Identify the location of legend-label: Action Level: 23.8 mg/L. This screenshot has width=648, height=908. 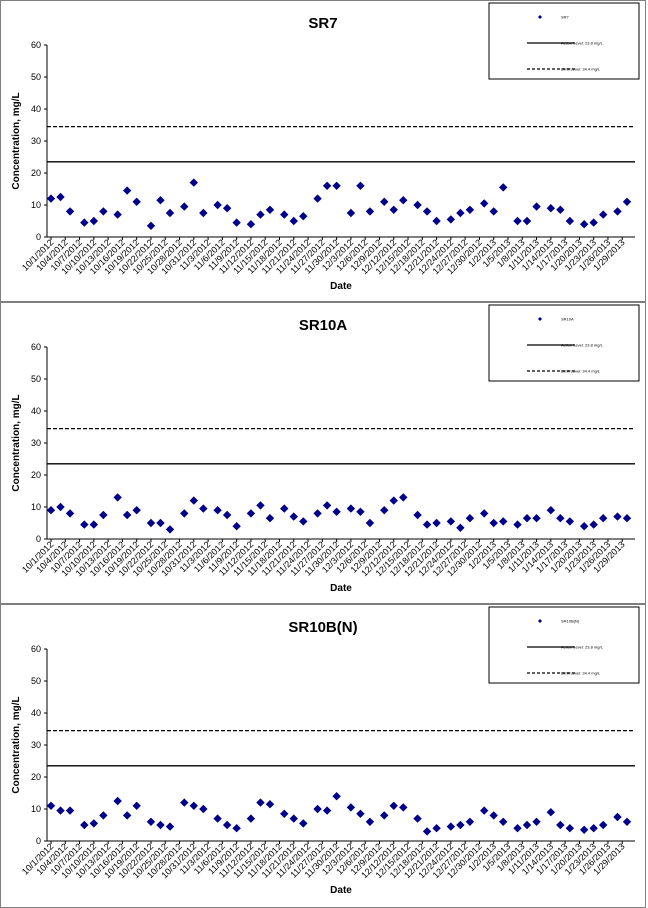
(582, 43).